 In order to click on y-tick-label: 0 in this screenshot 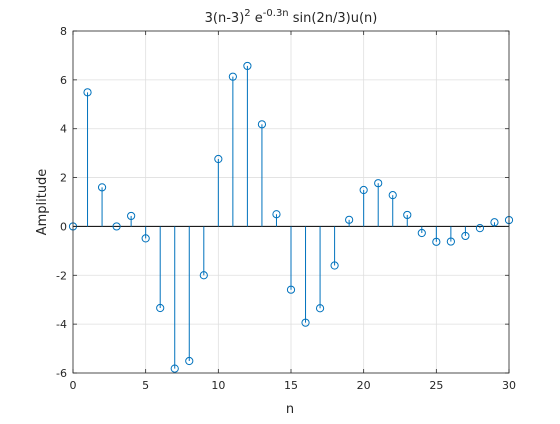, I will do `click(63, 226)`.